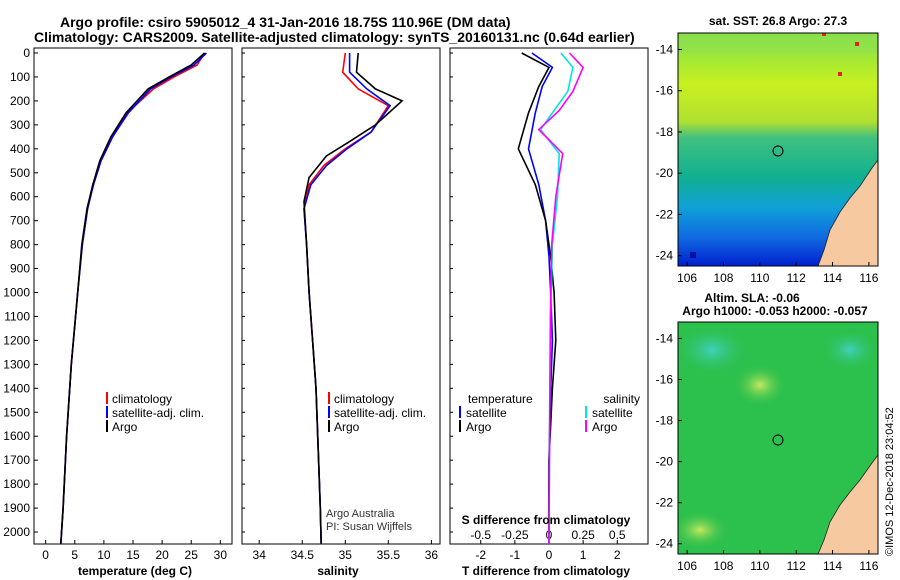 The width and height of the screenshot is (900, 580). What do you see at coordinates (303, 555) in the screenshot?
I see `x-tick-label: 34.5` at bounding box center [303, 555].